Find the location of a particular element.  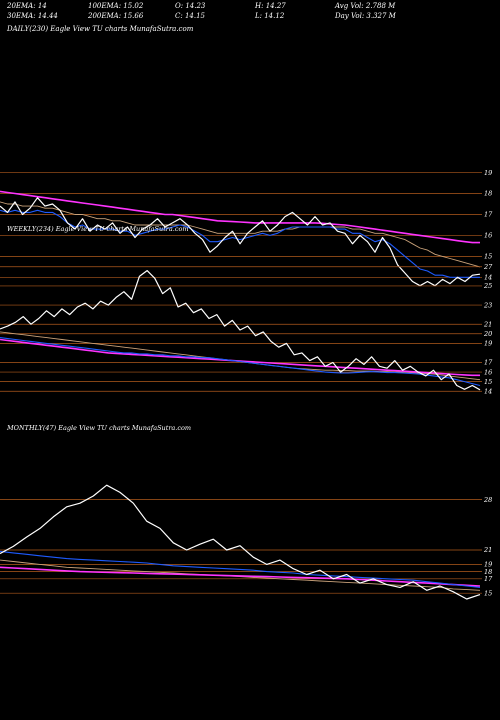

monthly-ema-fast-line is located at coordinates (240, 569).